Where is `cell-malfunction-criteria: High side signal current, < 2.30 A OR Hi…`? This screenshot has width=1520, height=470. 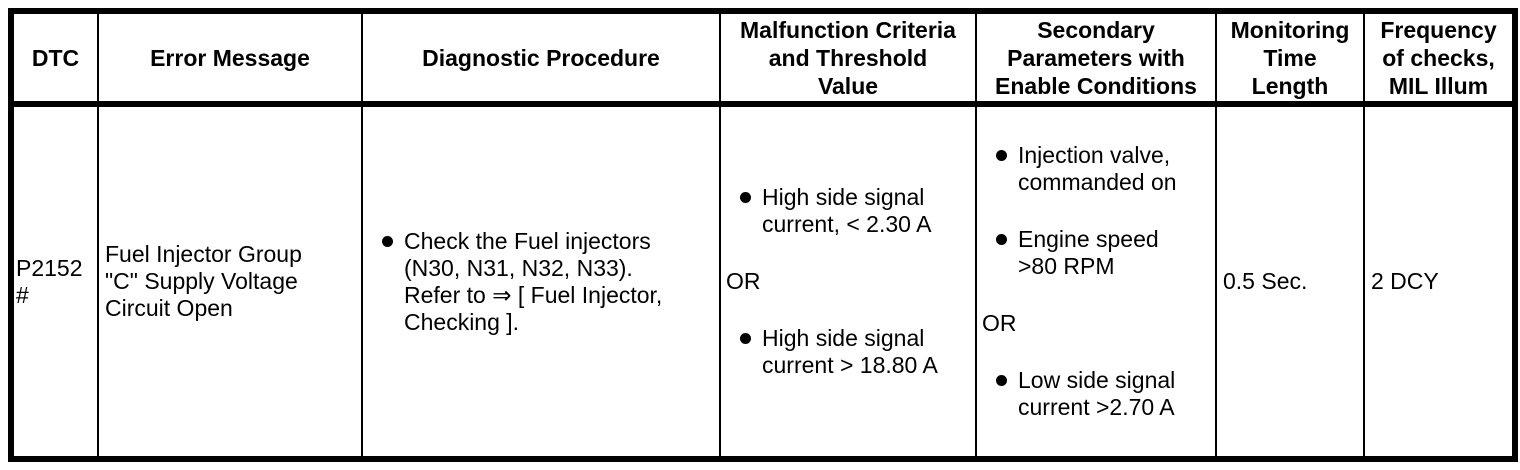 cell-malfunction-criteria: High side signal current, < 2.30 A OR Hi… is located at coordinates (848, 281).